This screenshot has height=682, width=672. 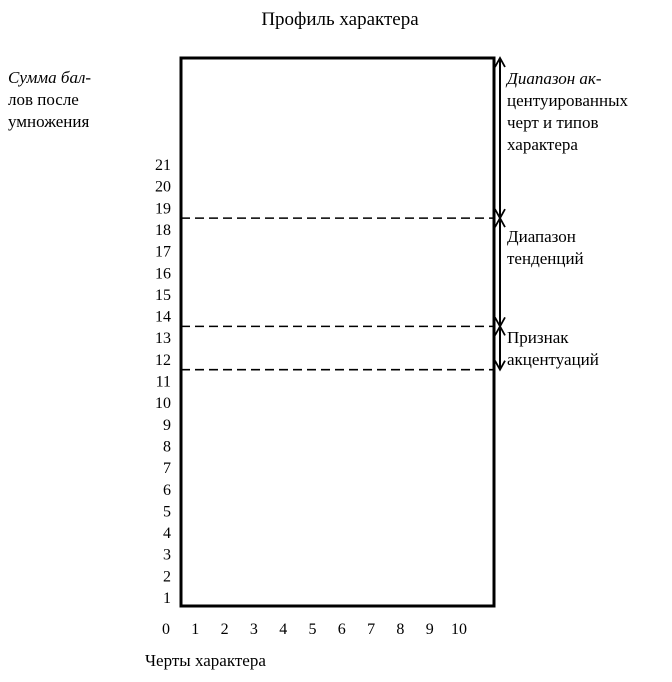 I want to click on range-label-line: Диапазон ак-, so click(x=553, y=78).